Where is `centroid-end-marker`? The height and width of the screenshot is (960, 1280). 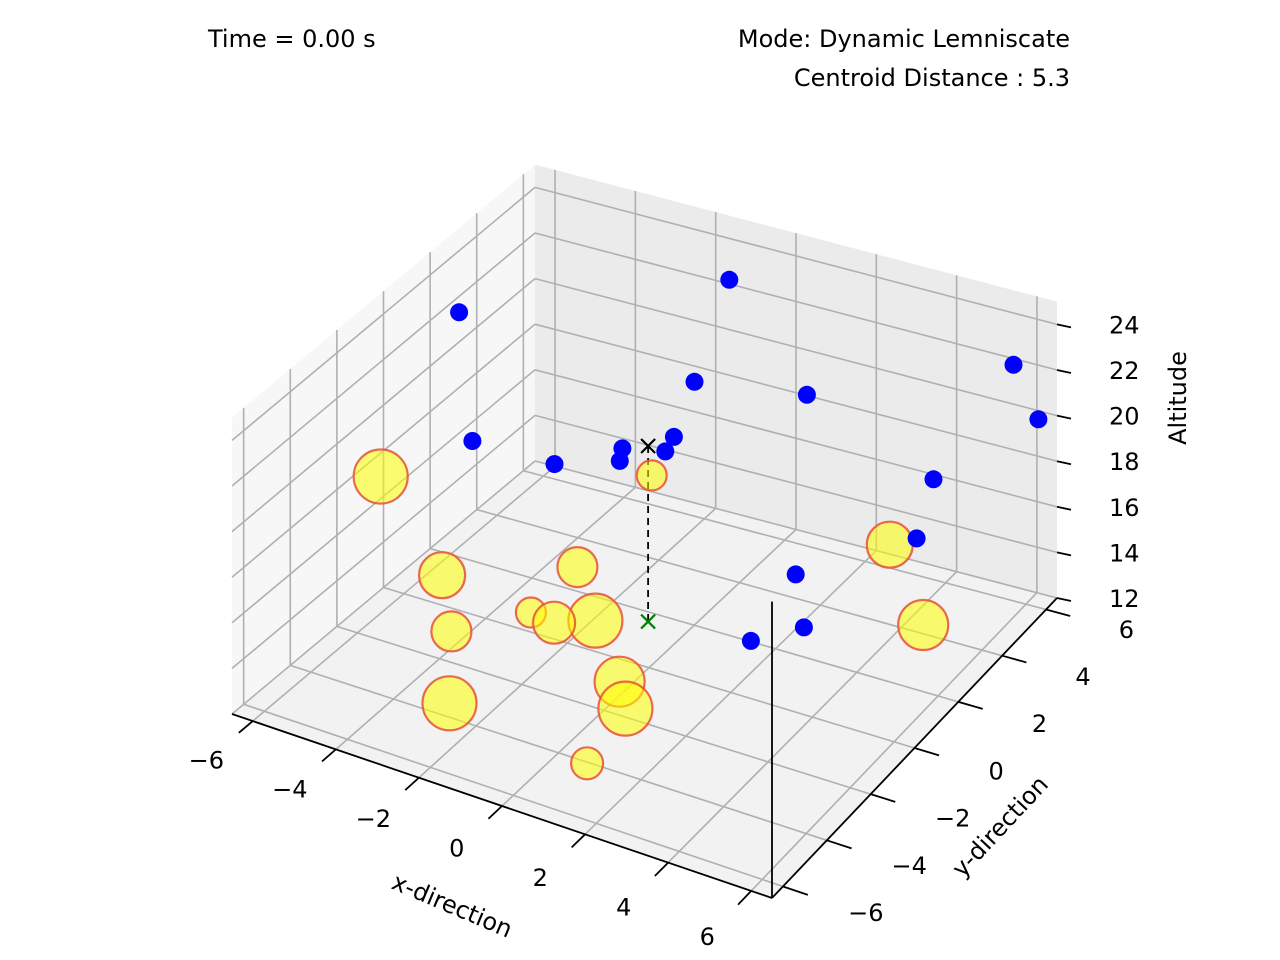 centroid-end-marker is located at coordinates (648, 621).